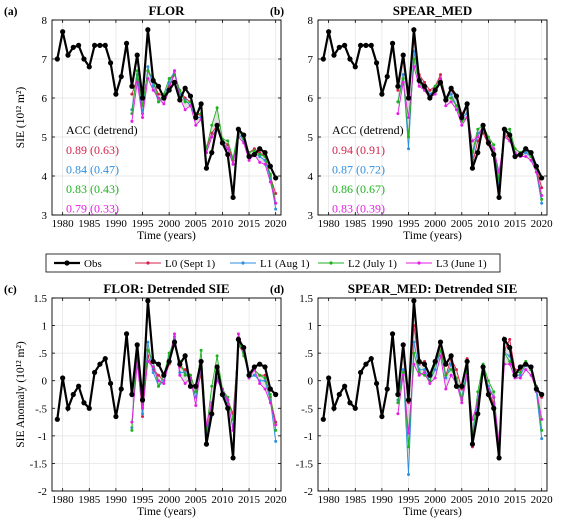 The height and width of the screenshot is (526, 567). Describe the element at coordinates (311, 327) in the screenshot. I see `y-tick-label: 1` at that location.